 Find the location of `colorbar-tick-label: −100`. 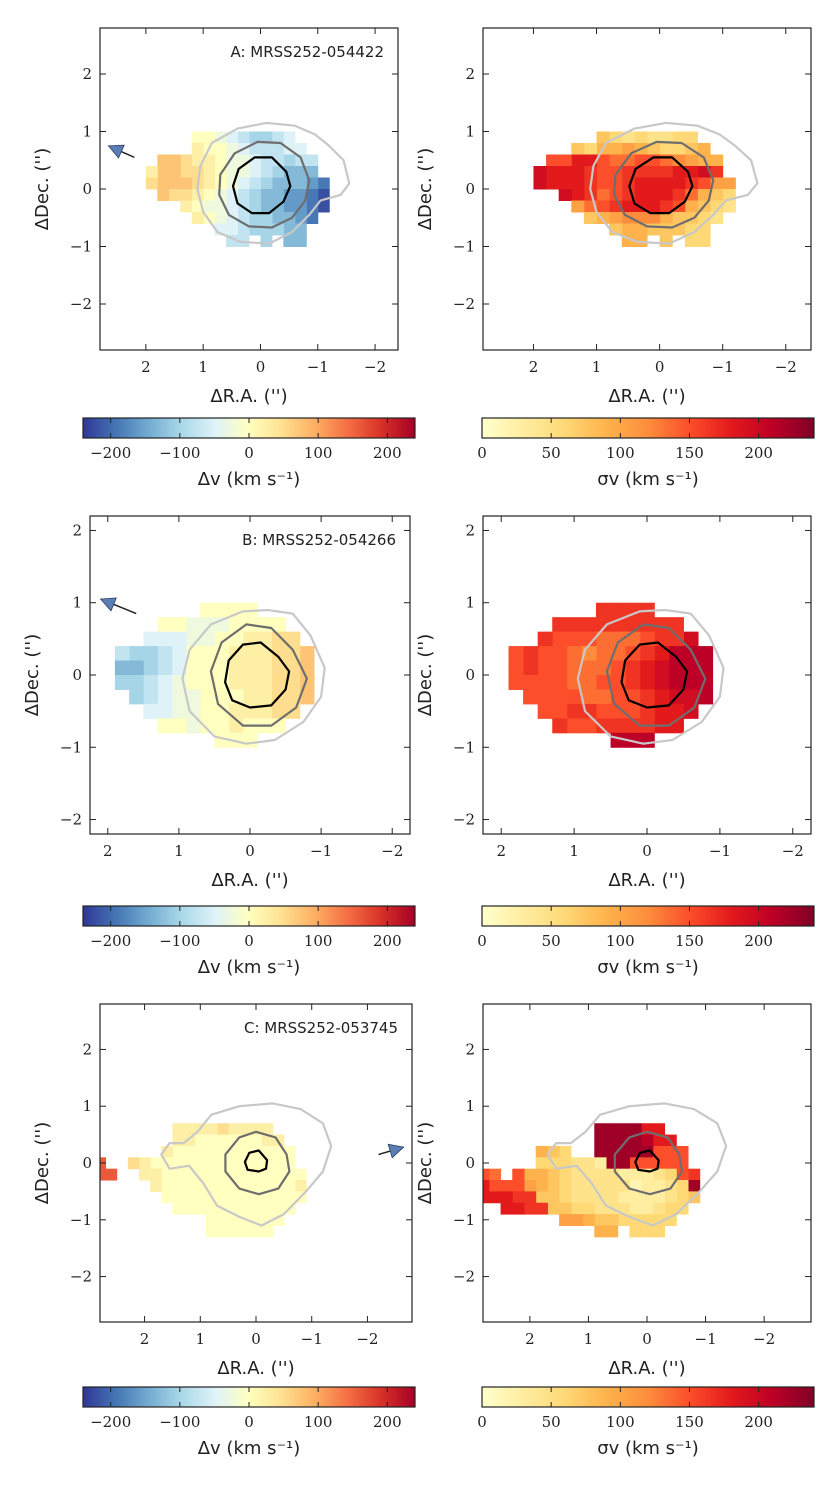

colorbar-tick-label: −100 is located at coordinates (179, 1422).